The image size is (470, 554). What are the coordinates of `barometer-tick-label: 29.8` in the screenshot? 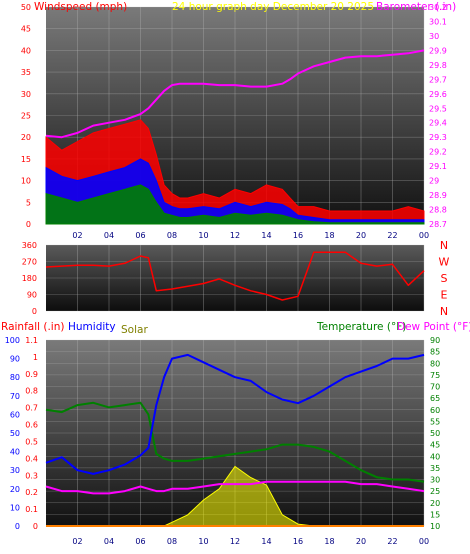 It's located at (438, 65).